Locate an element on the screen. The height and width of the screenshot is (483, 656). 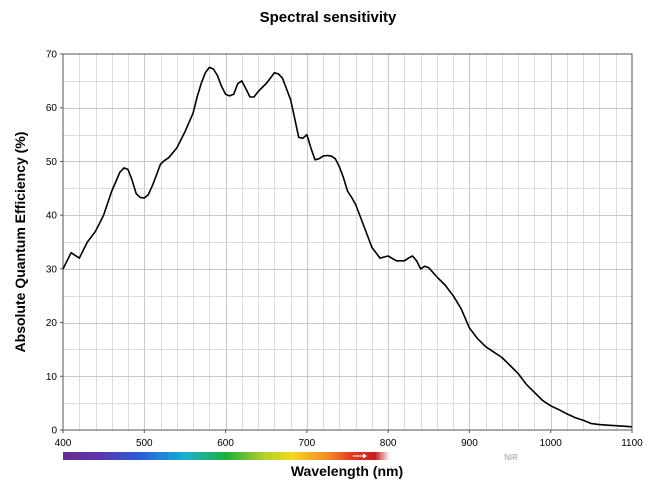
x-tick-label: 700 is located at coordinates (307, 443).